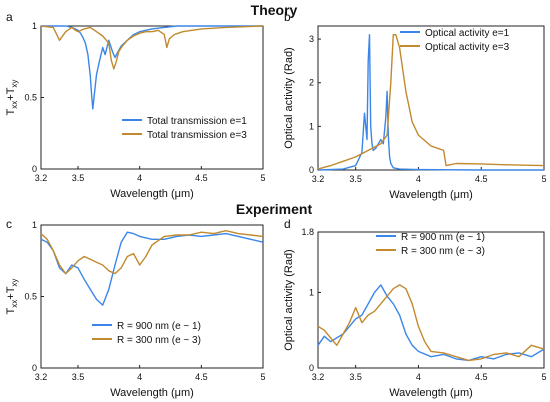  I want to click on legend: Optical activity e=1 Optical activity e=3, so click(455, 40).